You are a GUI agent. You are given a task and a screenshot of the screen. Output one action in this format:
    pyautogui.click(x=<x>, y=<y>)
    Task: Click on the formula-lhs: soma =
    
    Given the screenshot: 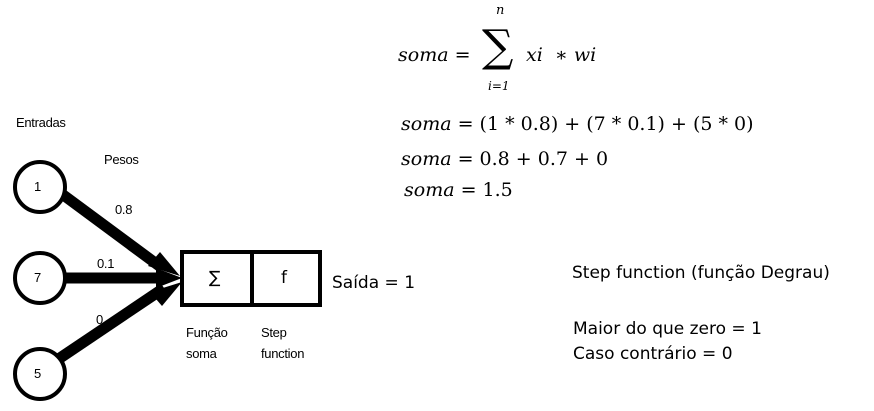 What is the action you would take?
    pyautogui.click(x=434, y=55)
    